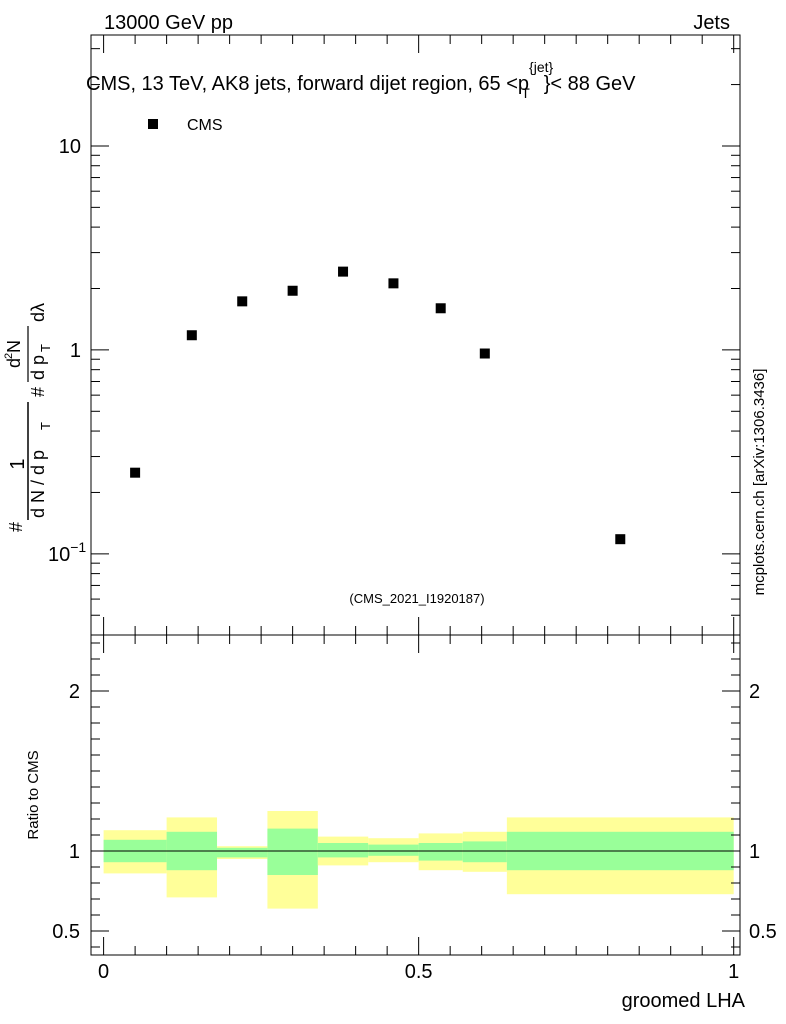  Describe the element at coordinates (168, 23) in the screenshot. I see `energy-label: 13000 GeV pp` at that location.